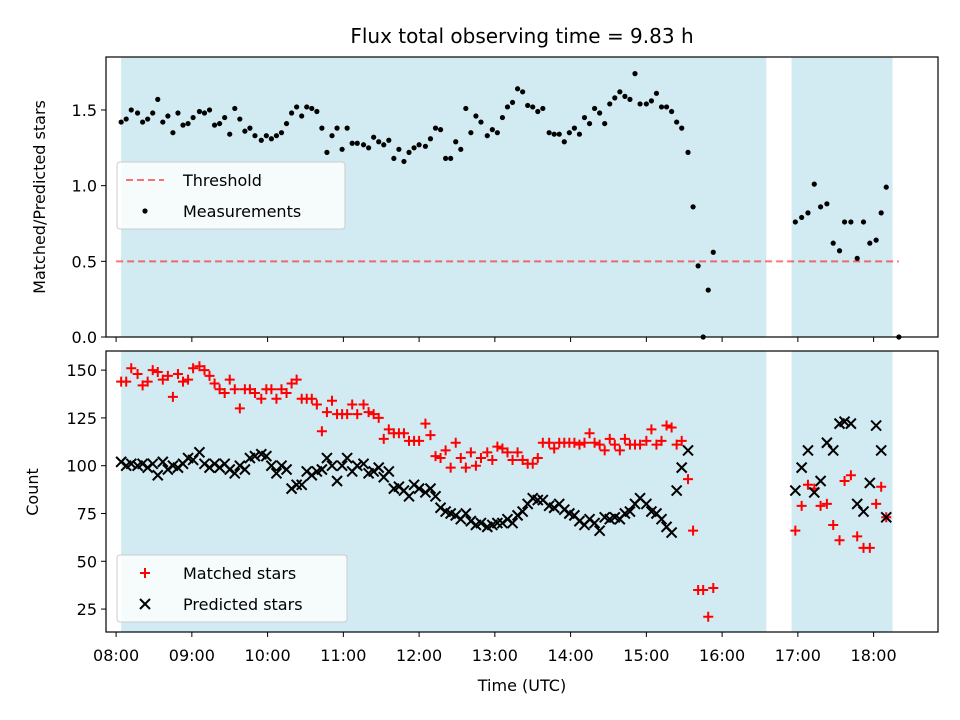 Image resolution: width=960 pixels, height=720 pixels. I want to click on x-tick-label: 08:00, so click(116, 655).